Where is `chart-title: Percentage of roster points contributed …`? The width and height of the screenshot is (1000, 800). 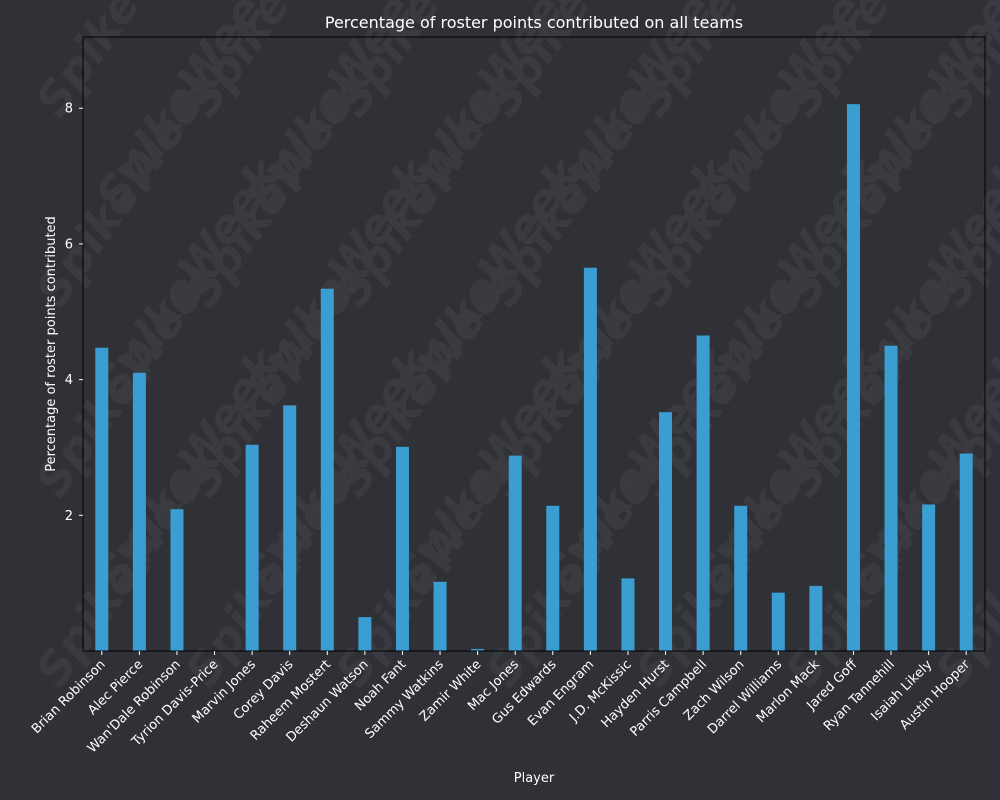
chart-title: Percentage of roster points contributed … is located at coordinates (534, 22).